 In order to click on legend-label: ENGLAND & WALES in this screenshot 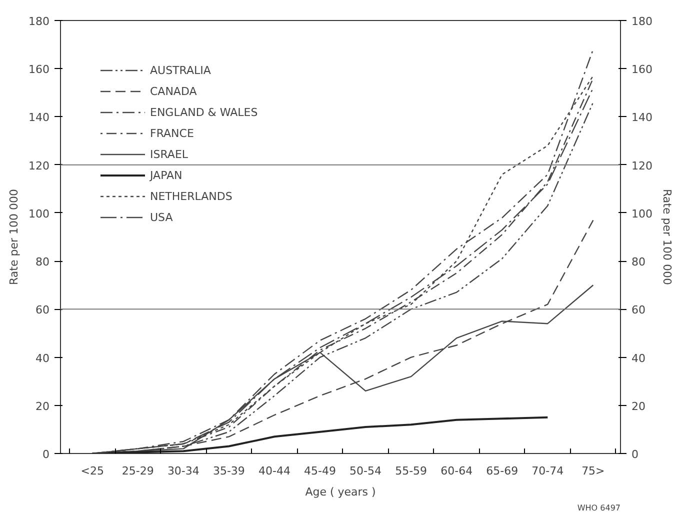, I will do `click(204, 112)`.